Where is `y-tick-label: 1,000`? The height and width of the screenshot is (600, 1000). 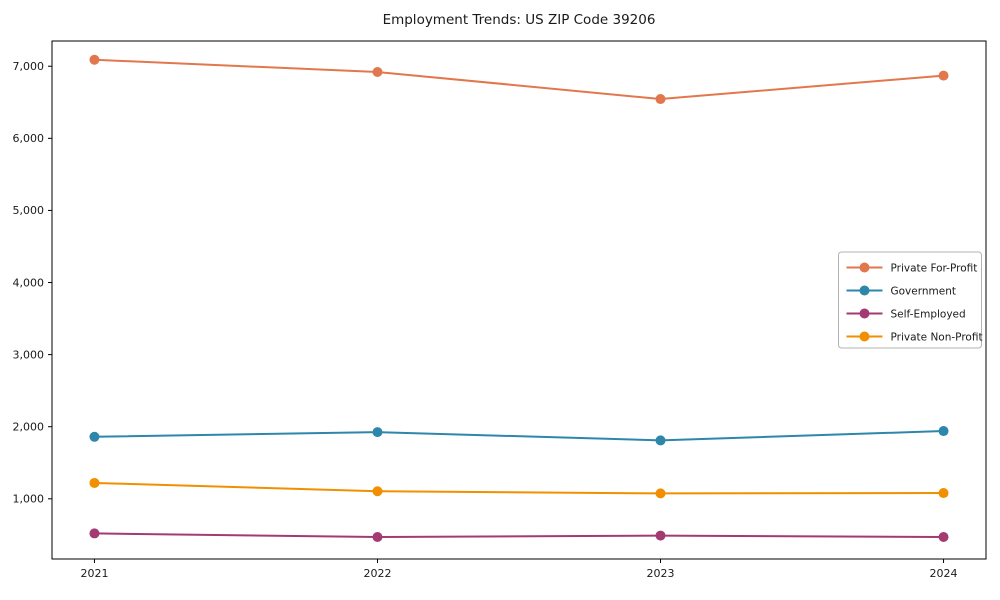 y-tick-label: 1,000 is located at coordinates (29, 499).